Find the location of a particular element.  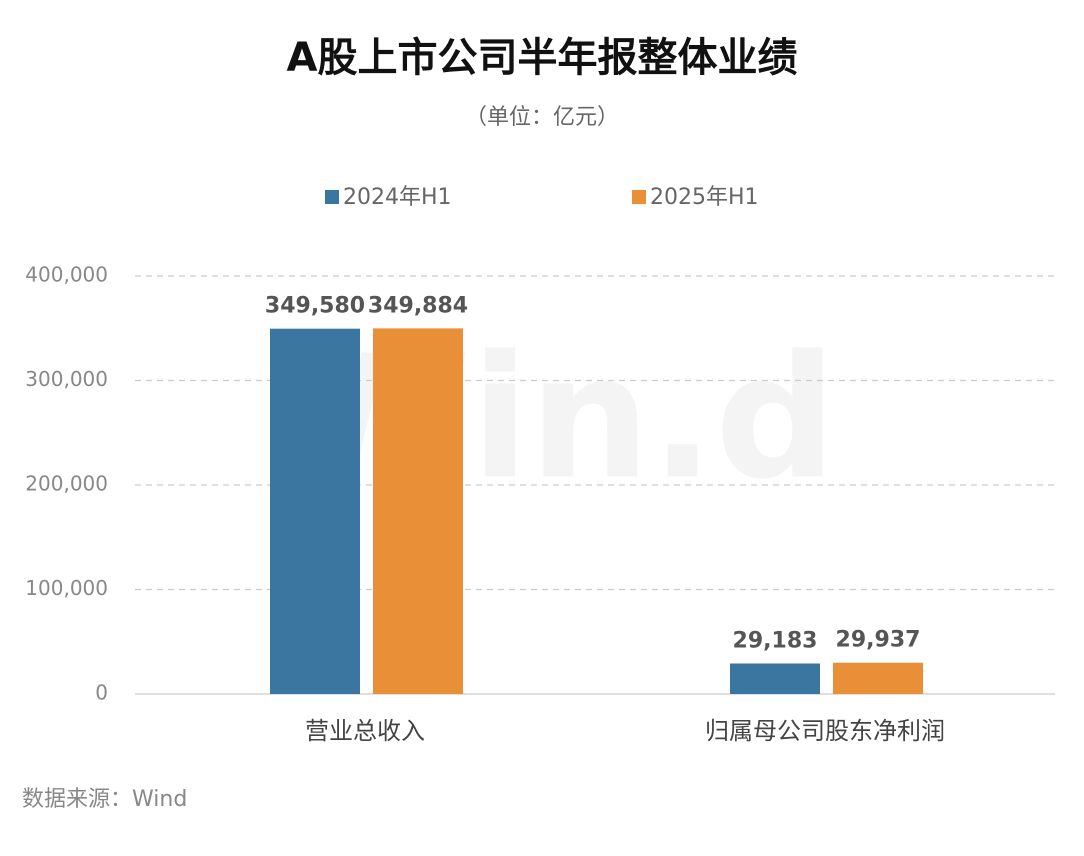

data-label: 349,580 is located at coordinates (315, 306).